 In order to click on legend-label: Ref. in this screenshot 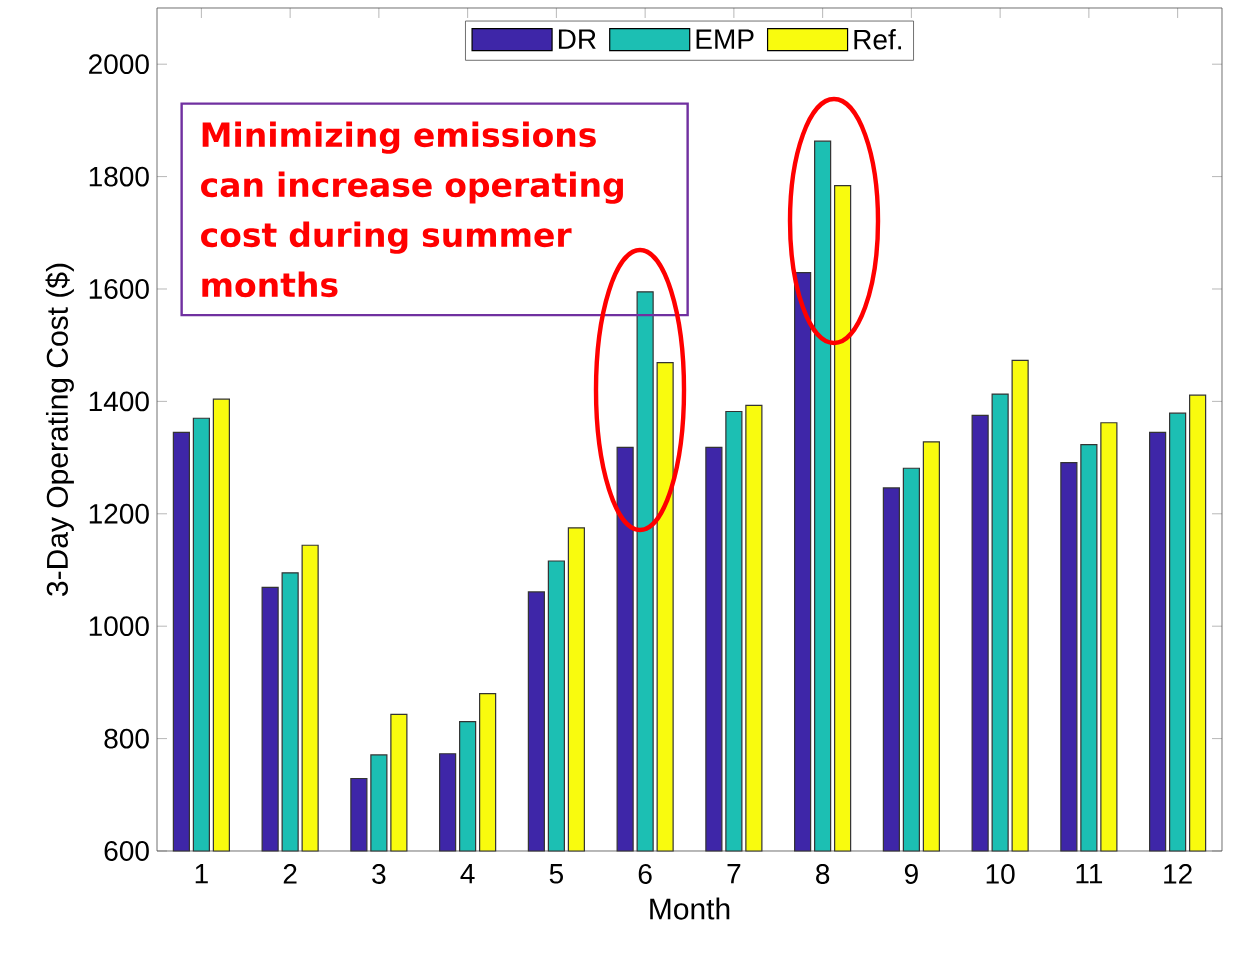, I will do `click(877, 39)`.